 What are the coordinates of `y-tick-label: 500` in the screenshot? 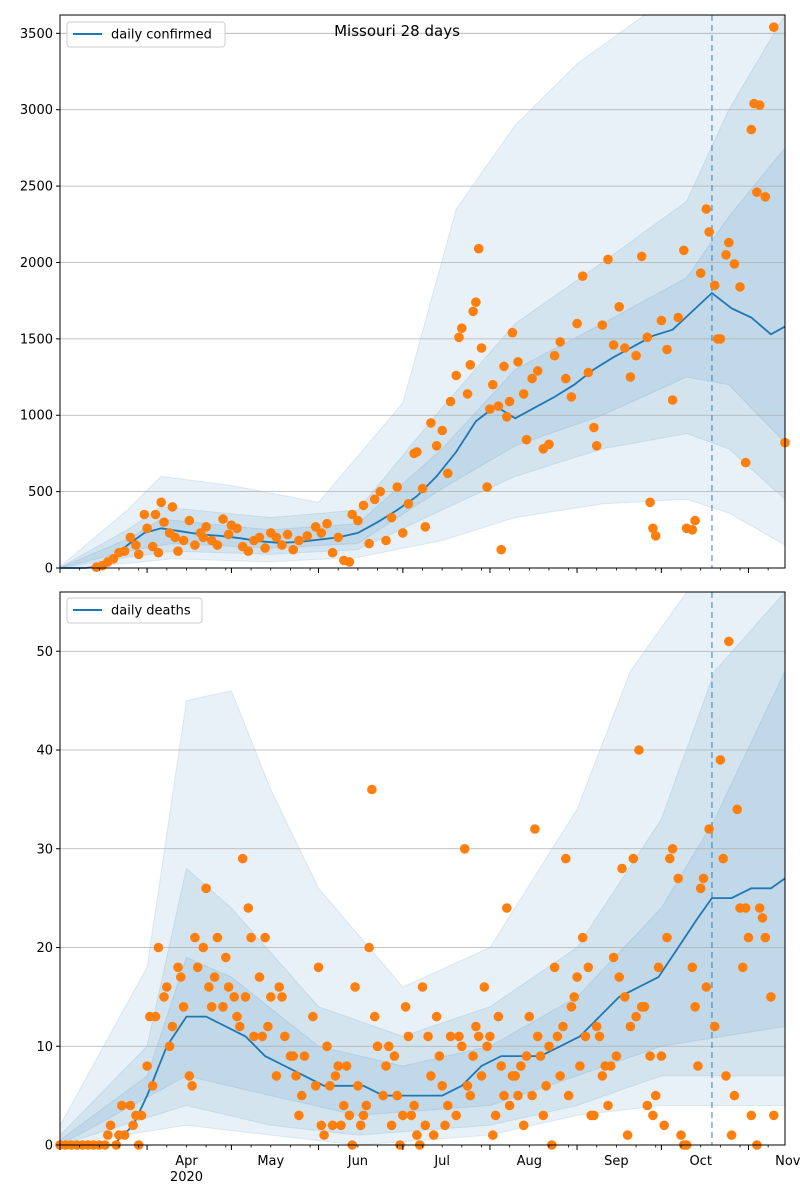 It's located at (40, 492).